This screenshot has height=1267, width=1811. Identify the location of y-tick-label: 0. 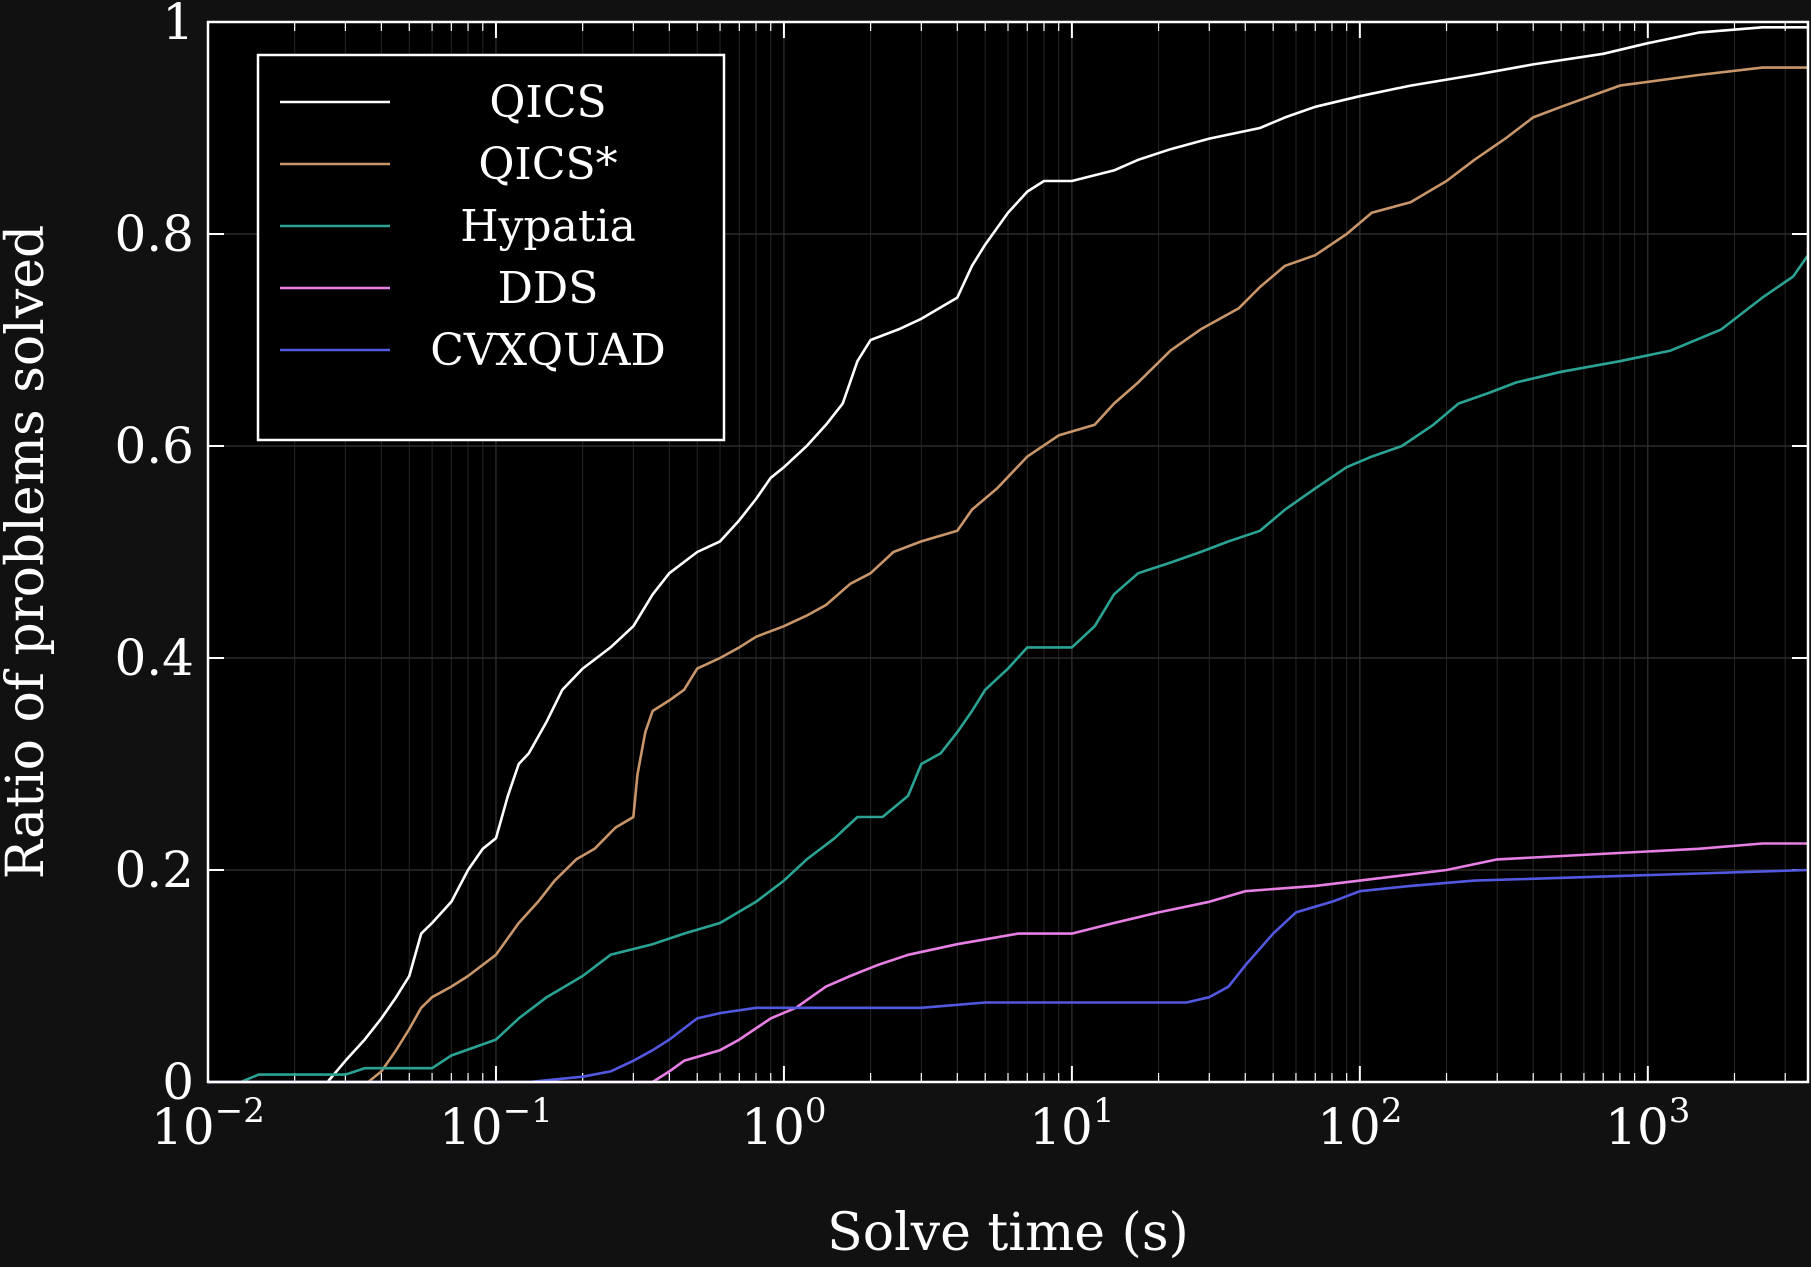
(178, 1082).